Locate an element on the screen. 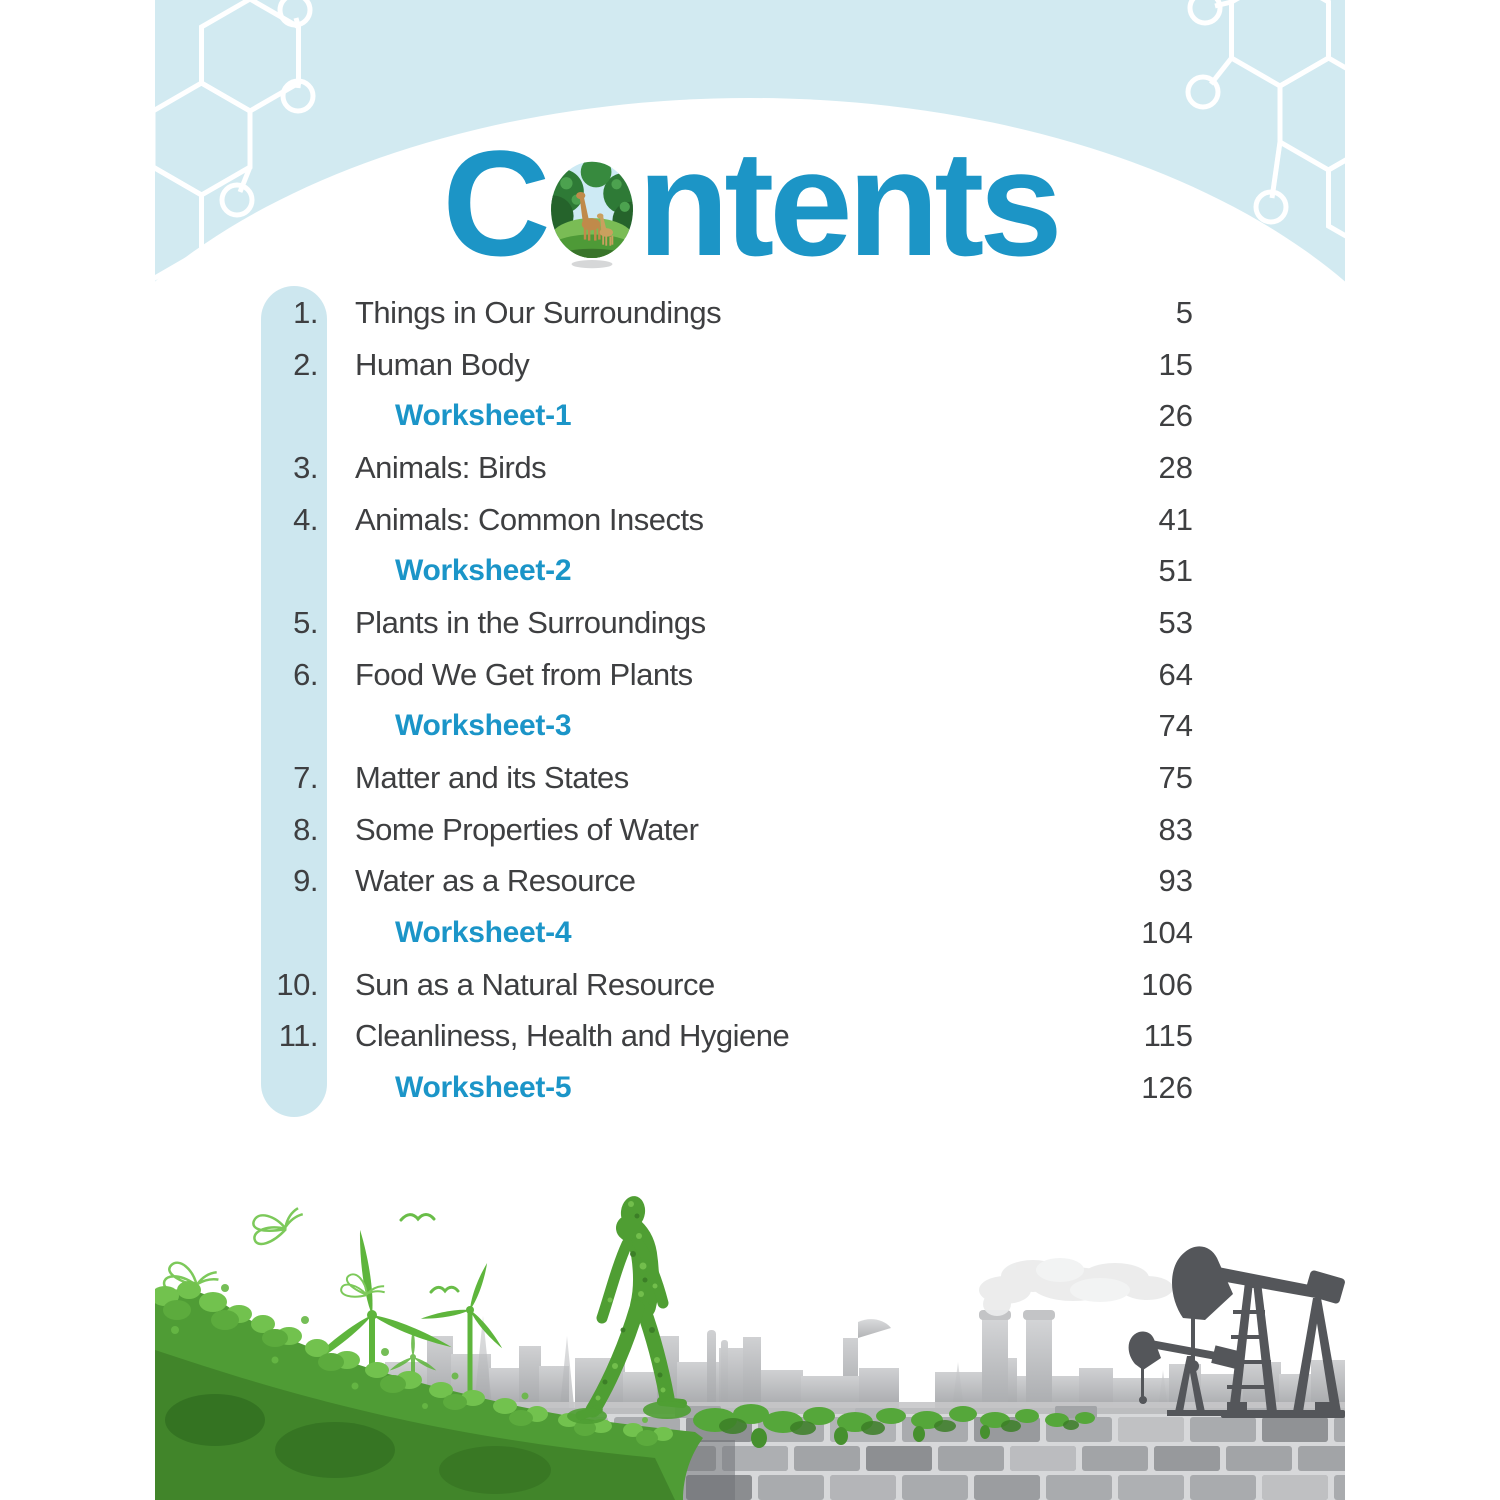 The image size is (1500, 1500). chapter-number: 10. is located at coordinates (297, 984).